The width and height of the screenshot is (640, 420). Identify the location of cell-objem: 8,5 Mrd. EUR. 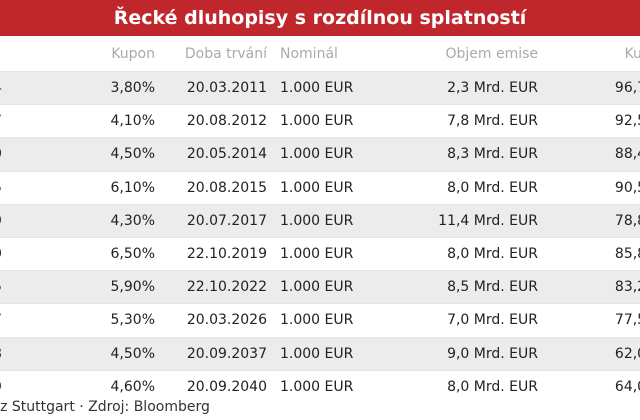
(464, 287).